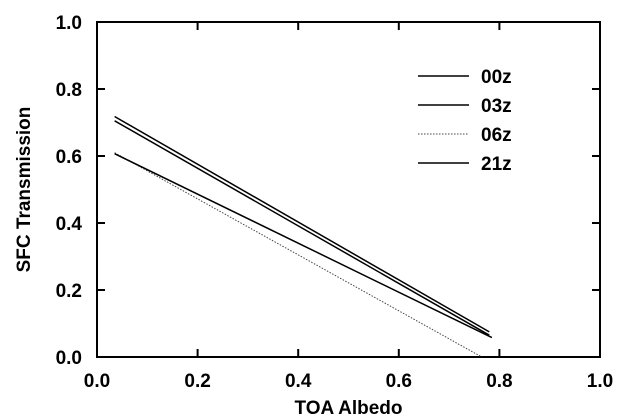 The height and width of the screenshot is (419, 625). I want to click on y-tick-label: 0.8, so click(69, 90).